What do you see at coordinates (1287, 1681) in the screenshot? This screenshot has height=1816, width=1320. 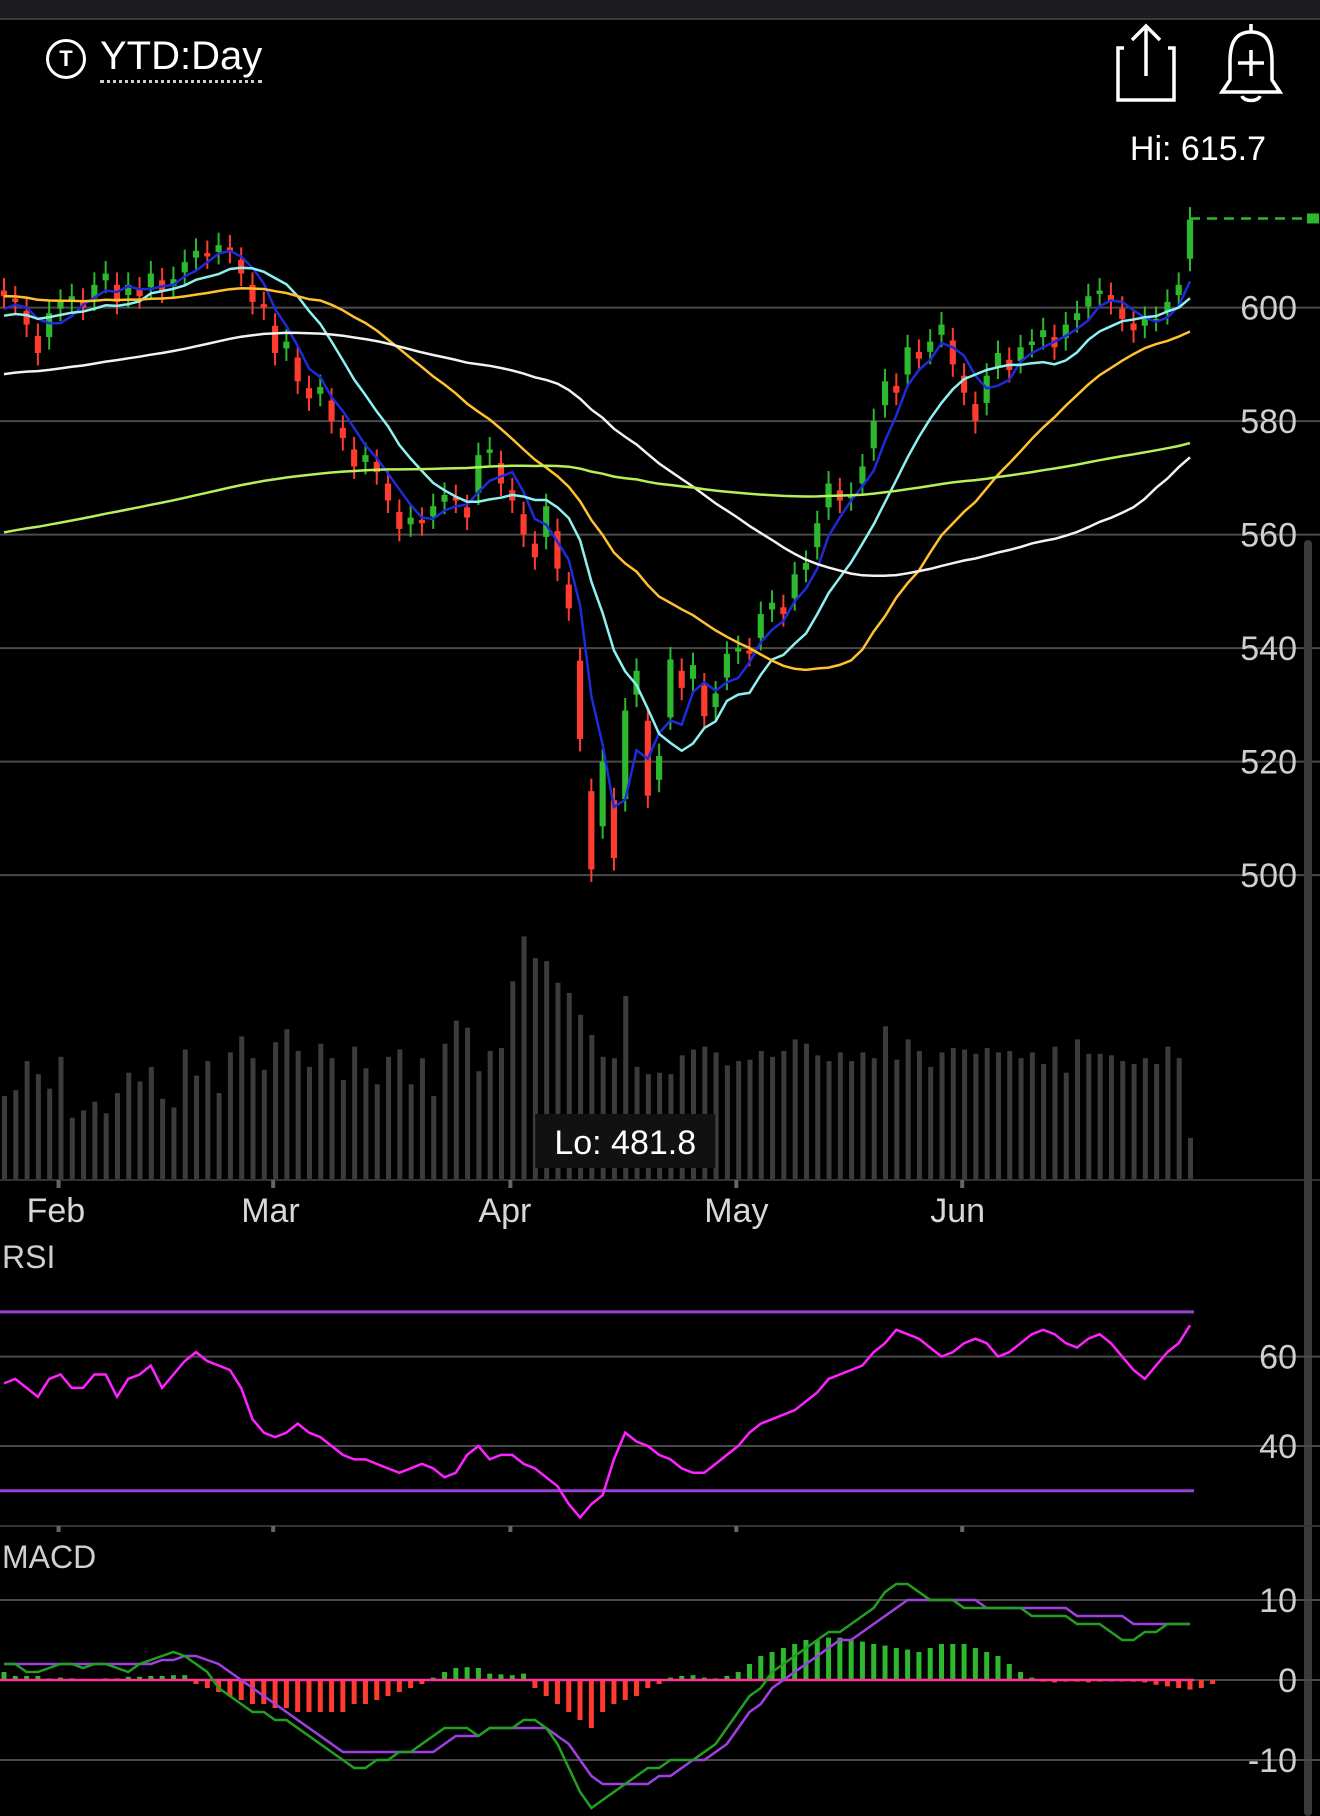 I see `macd-axis-label: 0` at bounding box center [1287, 1681].